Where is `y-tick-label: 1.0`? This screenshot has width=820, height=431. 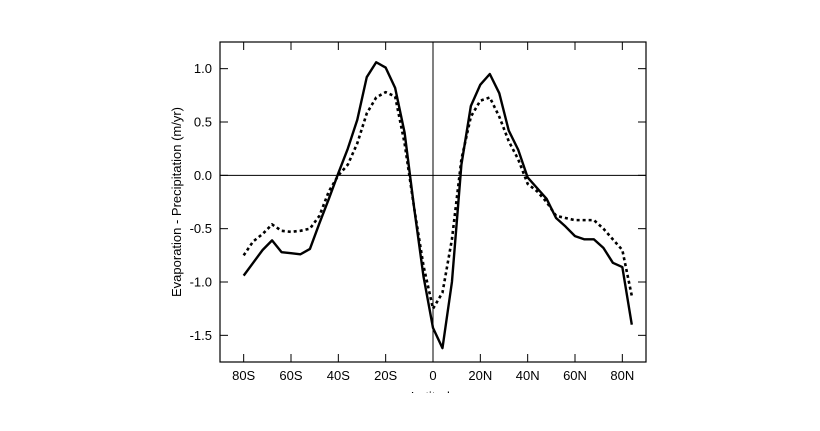
y-tick-label: 1.0 is located at coordinates (203, 68).